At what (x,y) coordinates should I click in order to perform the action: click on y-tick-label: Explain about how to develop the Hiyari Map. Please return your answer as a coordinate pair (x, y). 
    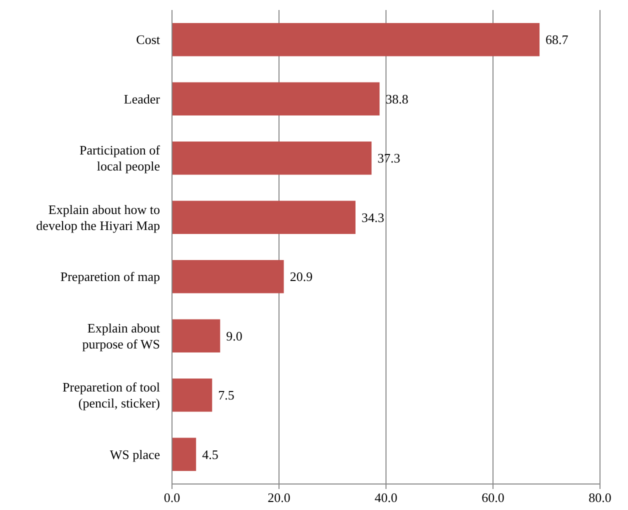
    Looking at the image, I should click on (98, 217).